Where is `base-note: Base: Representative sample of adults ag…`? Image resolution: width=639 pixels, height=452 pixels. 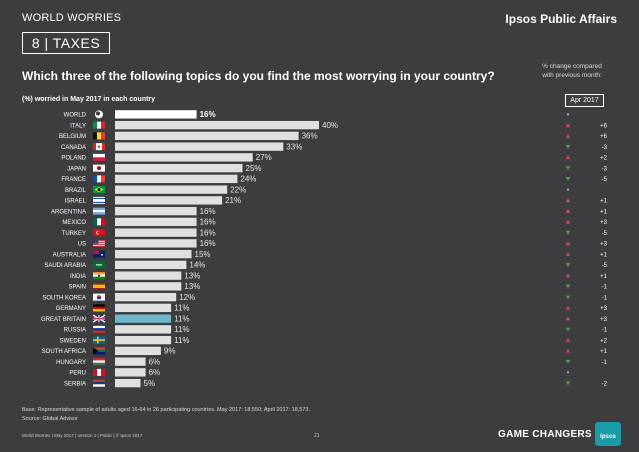 base-note: Base: Representative sample of adults ag… is located at coordinates (166, 410).